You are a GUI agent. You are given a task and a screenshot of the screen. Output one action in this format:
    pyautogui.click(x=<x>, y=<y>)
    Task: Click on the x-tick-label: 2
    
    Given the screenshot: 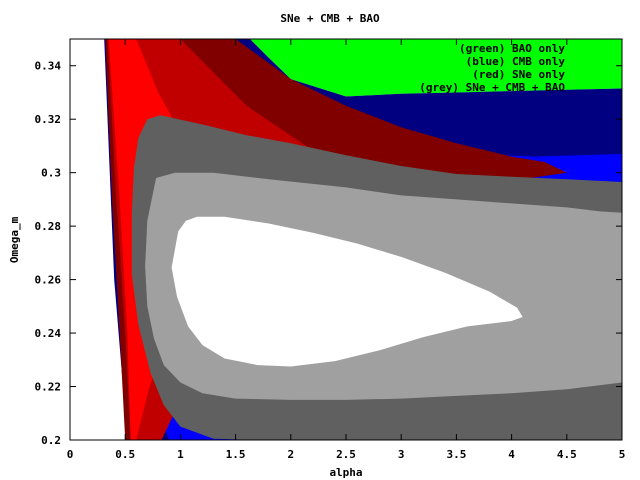 What is the action you would take?
    pyautogui.click(x=290, y=454)
    